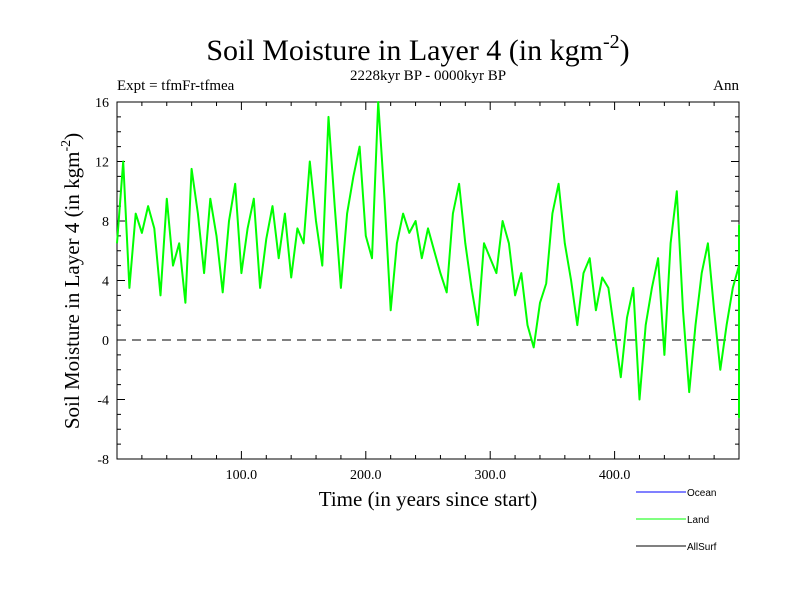 The width and height of the screenshot is (800, 600). Describe the element at coordinates (726, 86) in the screenshot. I see `season-label: Ann` at that location.